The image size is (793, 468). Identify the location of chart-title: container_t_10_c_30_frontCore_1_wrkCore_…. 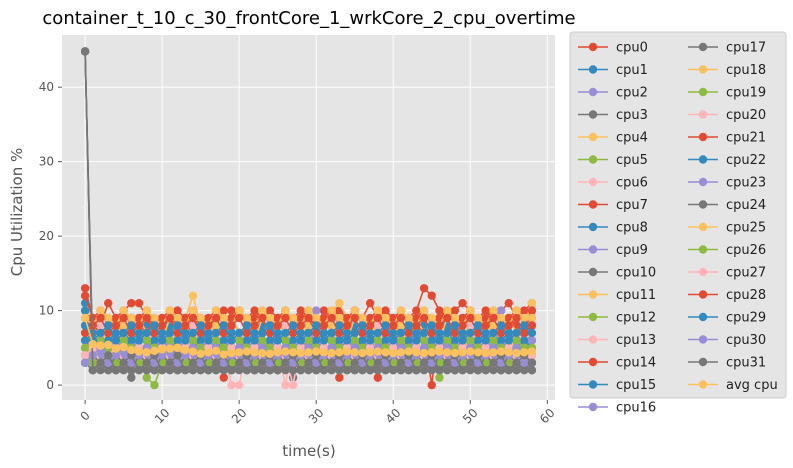
(308, 18).